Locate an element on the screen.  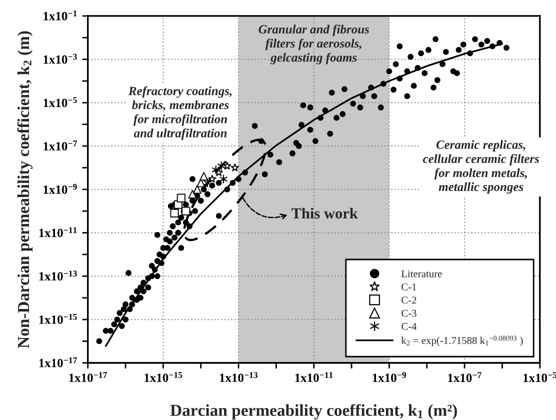
y-tick-label: 1x10$^{−13}$ is located at coordinates (58, 275).